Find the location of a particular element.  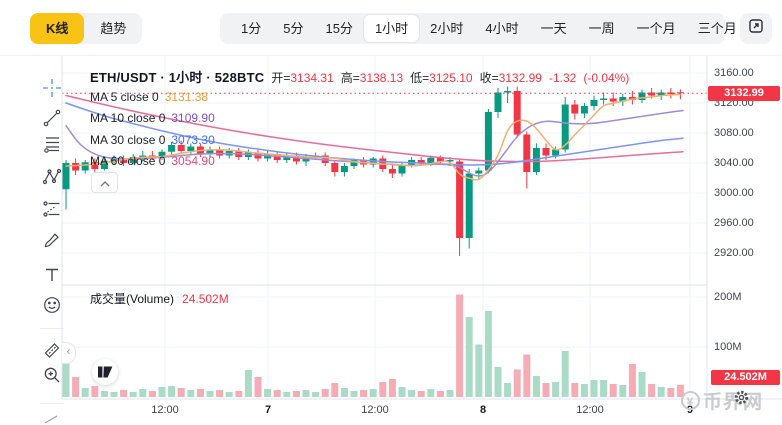

ma-label: MA 30 close 0 is located at coordinates (128, 140).